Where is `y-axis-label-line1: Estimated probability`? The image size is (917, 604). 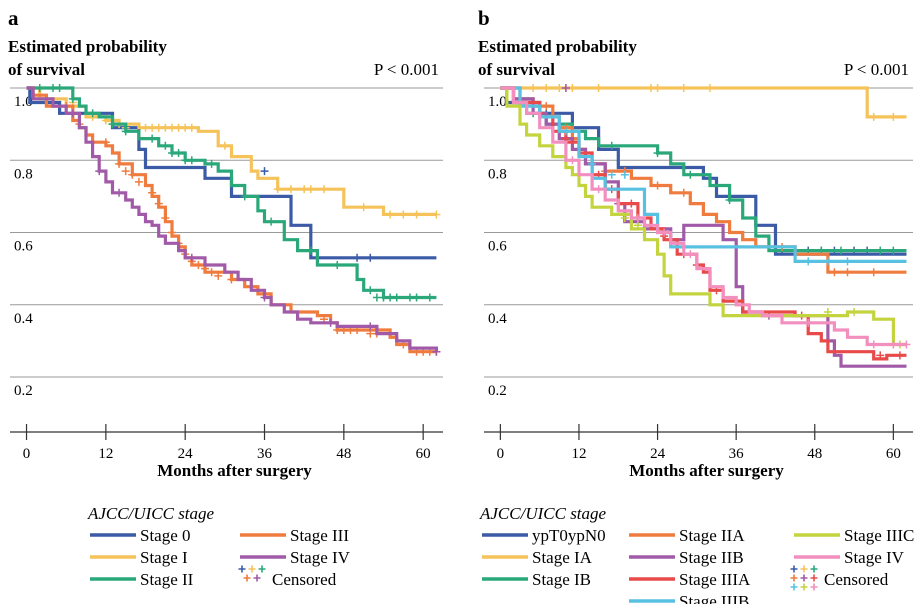 y-axis-label-line1: Estimated probability is located at coordinates (557, 46).